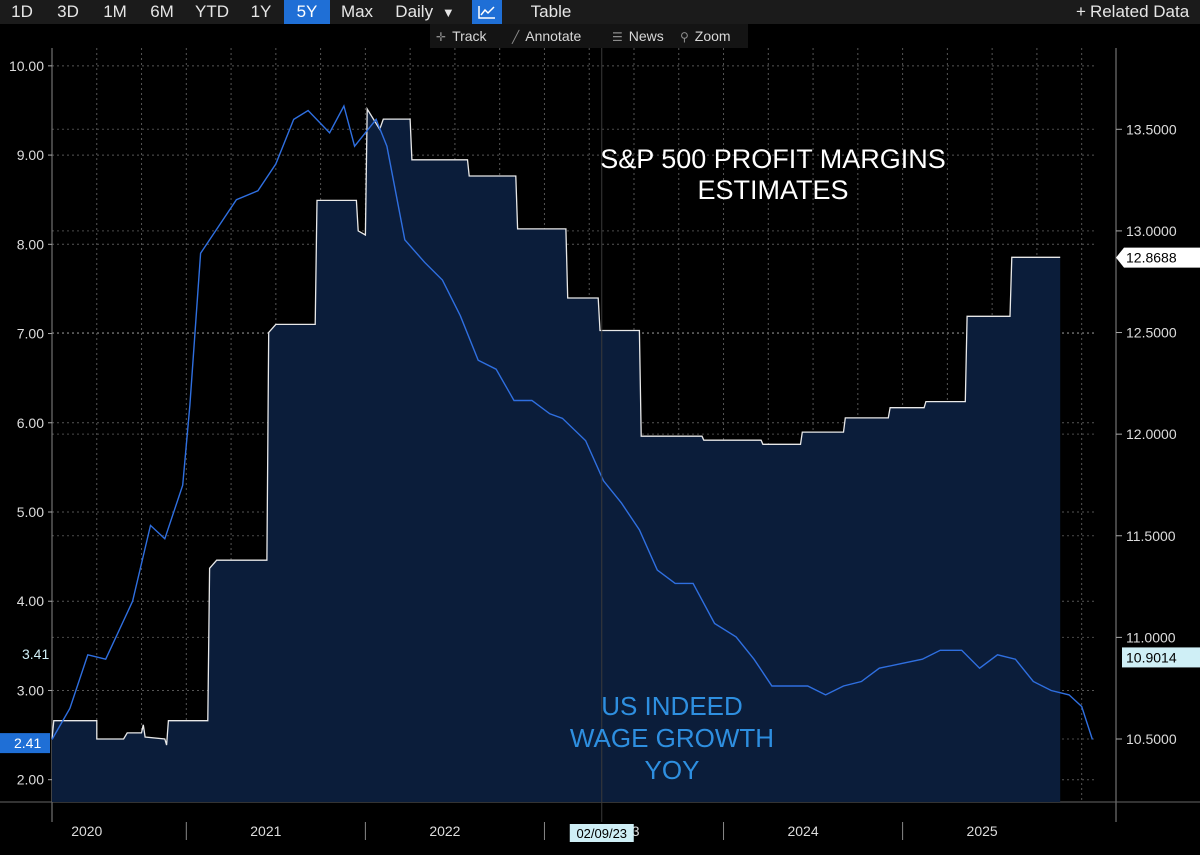 Image resolution: width=1200 pixels, height=855 pixels. What do you see at coordinates (1151, 536) in the screenshot?
I see `right-tick-label: 11.5000` at bounding box center [1151, 536].